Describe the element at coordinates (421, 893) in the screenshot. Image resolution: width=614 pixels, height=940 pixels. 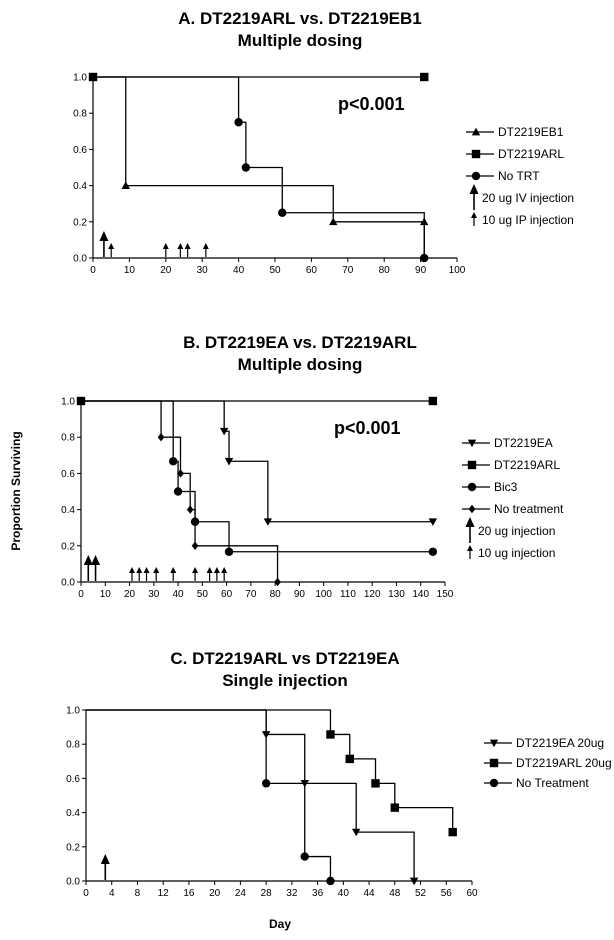
I see `x-tick-label: 52` at that location.